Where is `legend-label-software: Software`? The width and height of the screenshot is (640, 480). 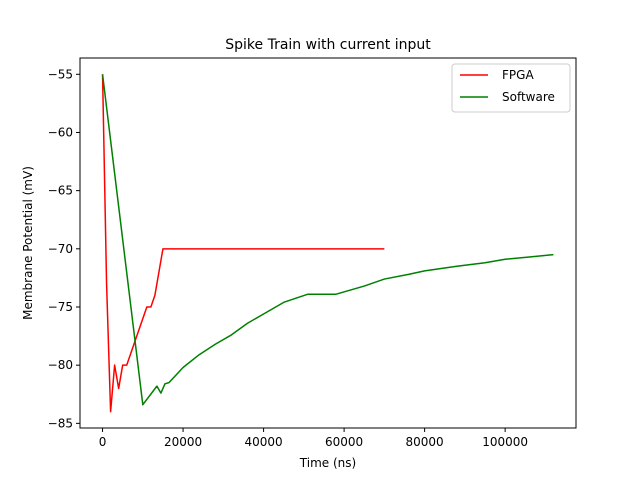 legend-label-software: Software is located at coordinates (528, 97).